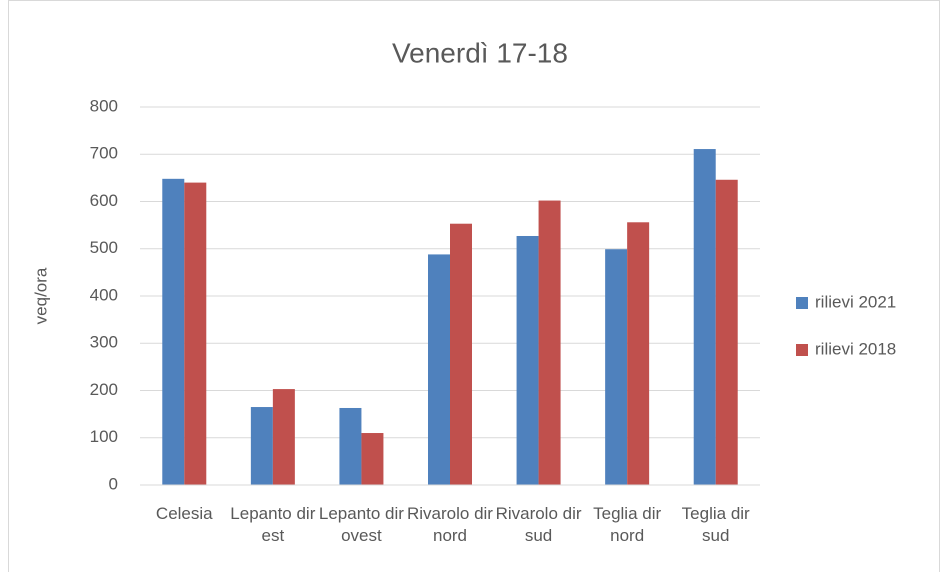  I want to click on legend-label: rilievi 2021, so click(855, 301).